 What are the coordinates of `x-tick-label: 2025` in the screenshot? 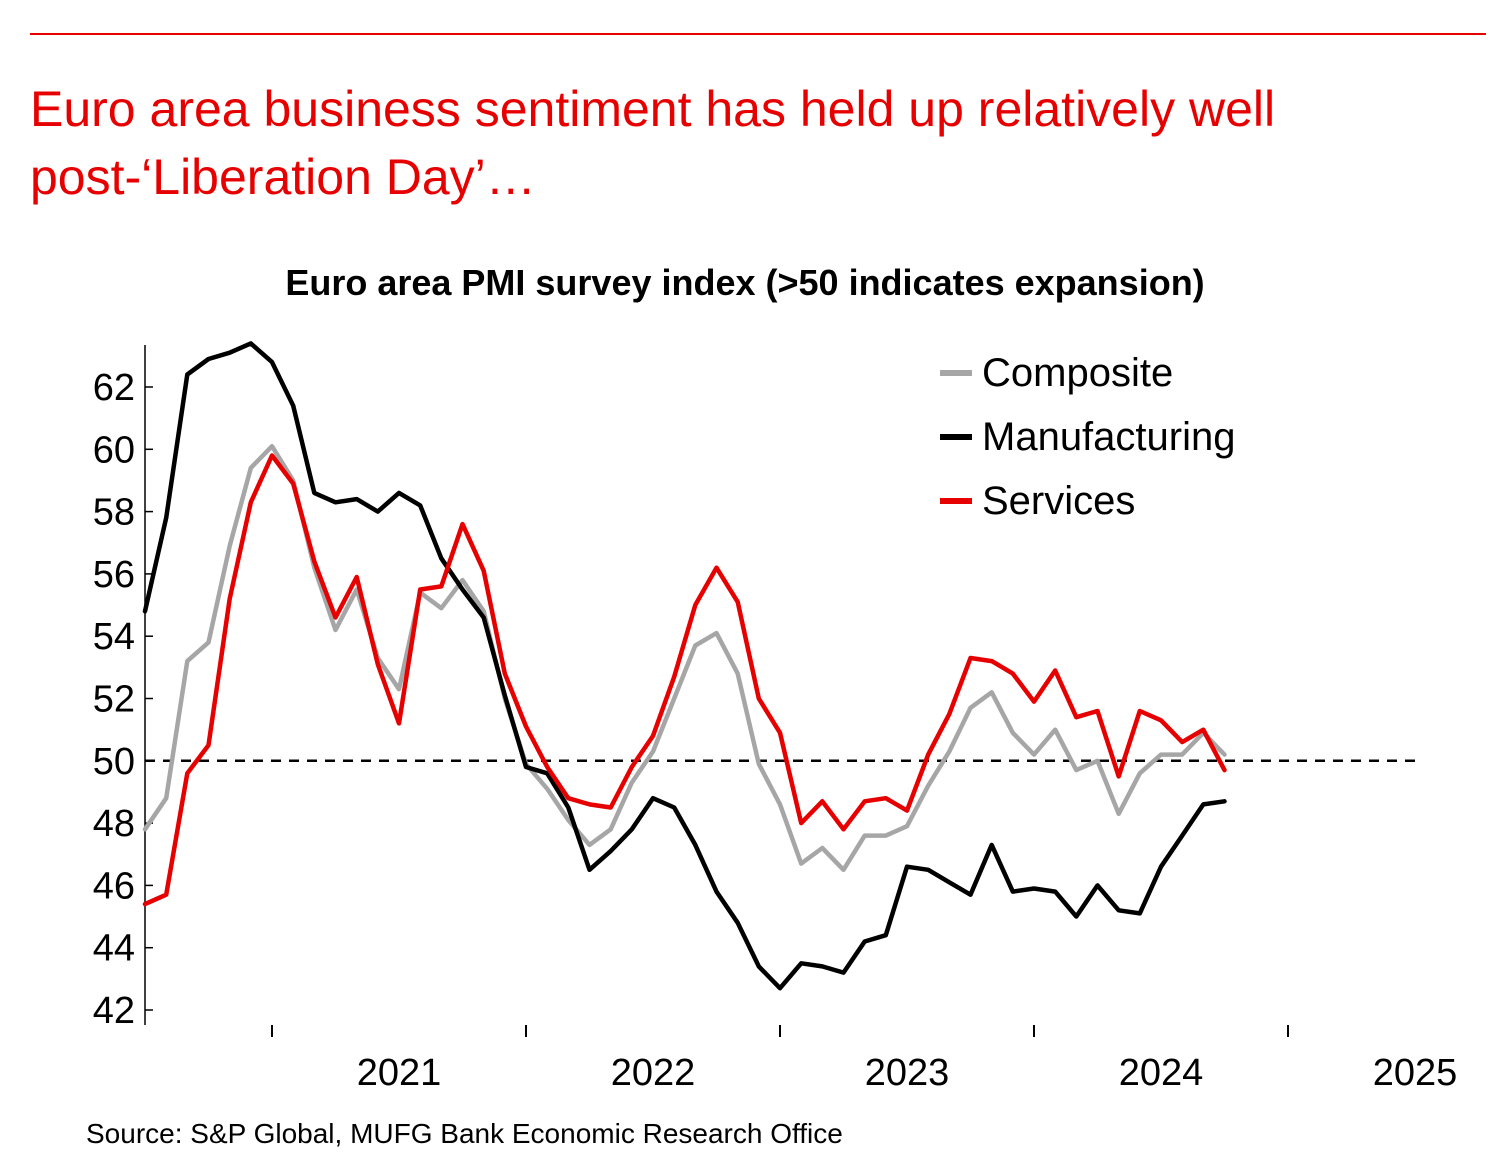 It's located at (1415, 1073).